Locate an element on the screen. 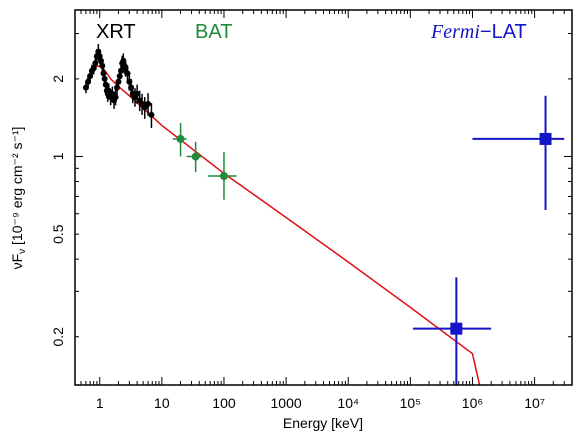 This screenshot has height=441, width=587. x-tick-label: 10⁶ is located at coordinates (472, 403).